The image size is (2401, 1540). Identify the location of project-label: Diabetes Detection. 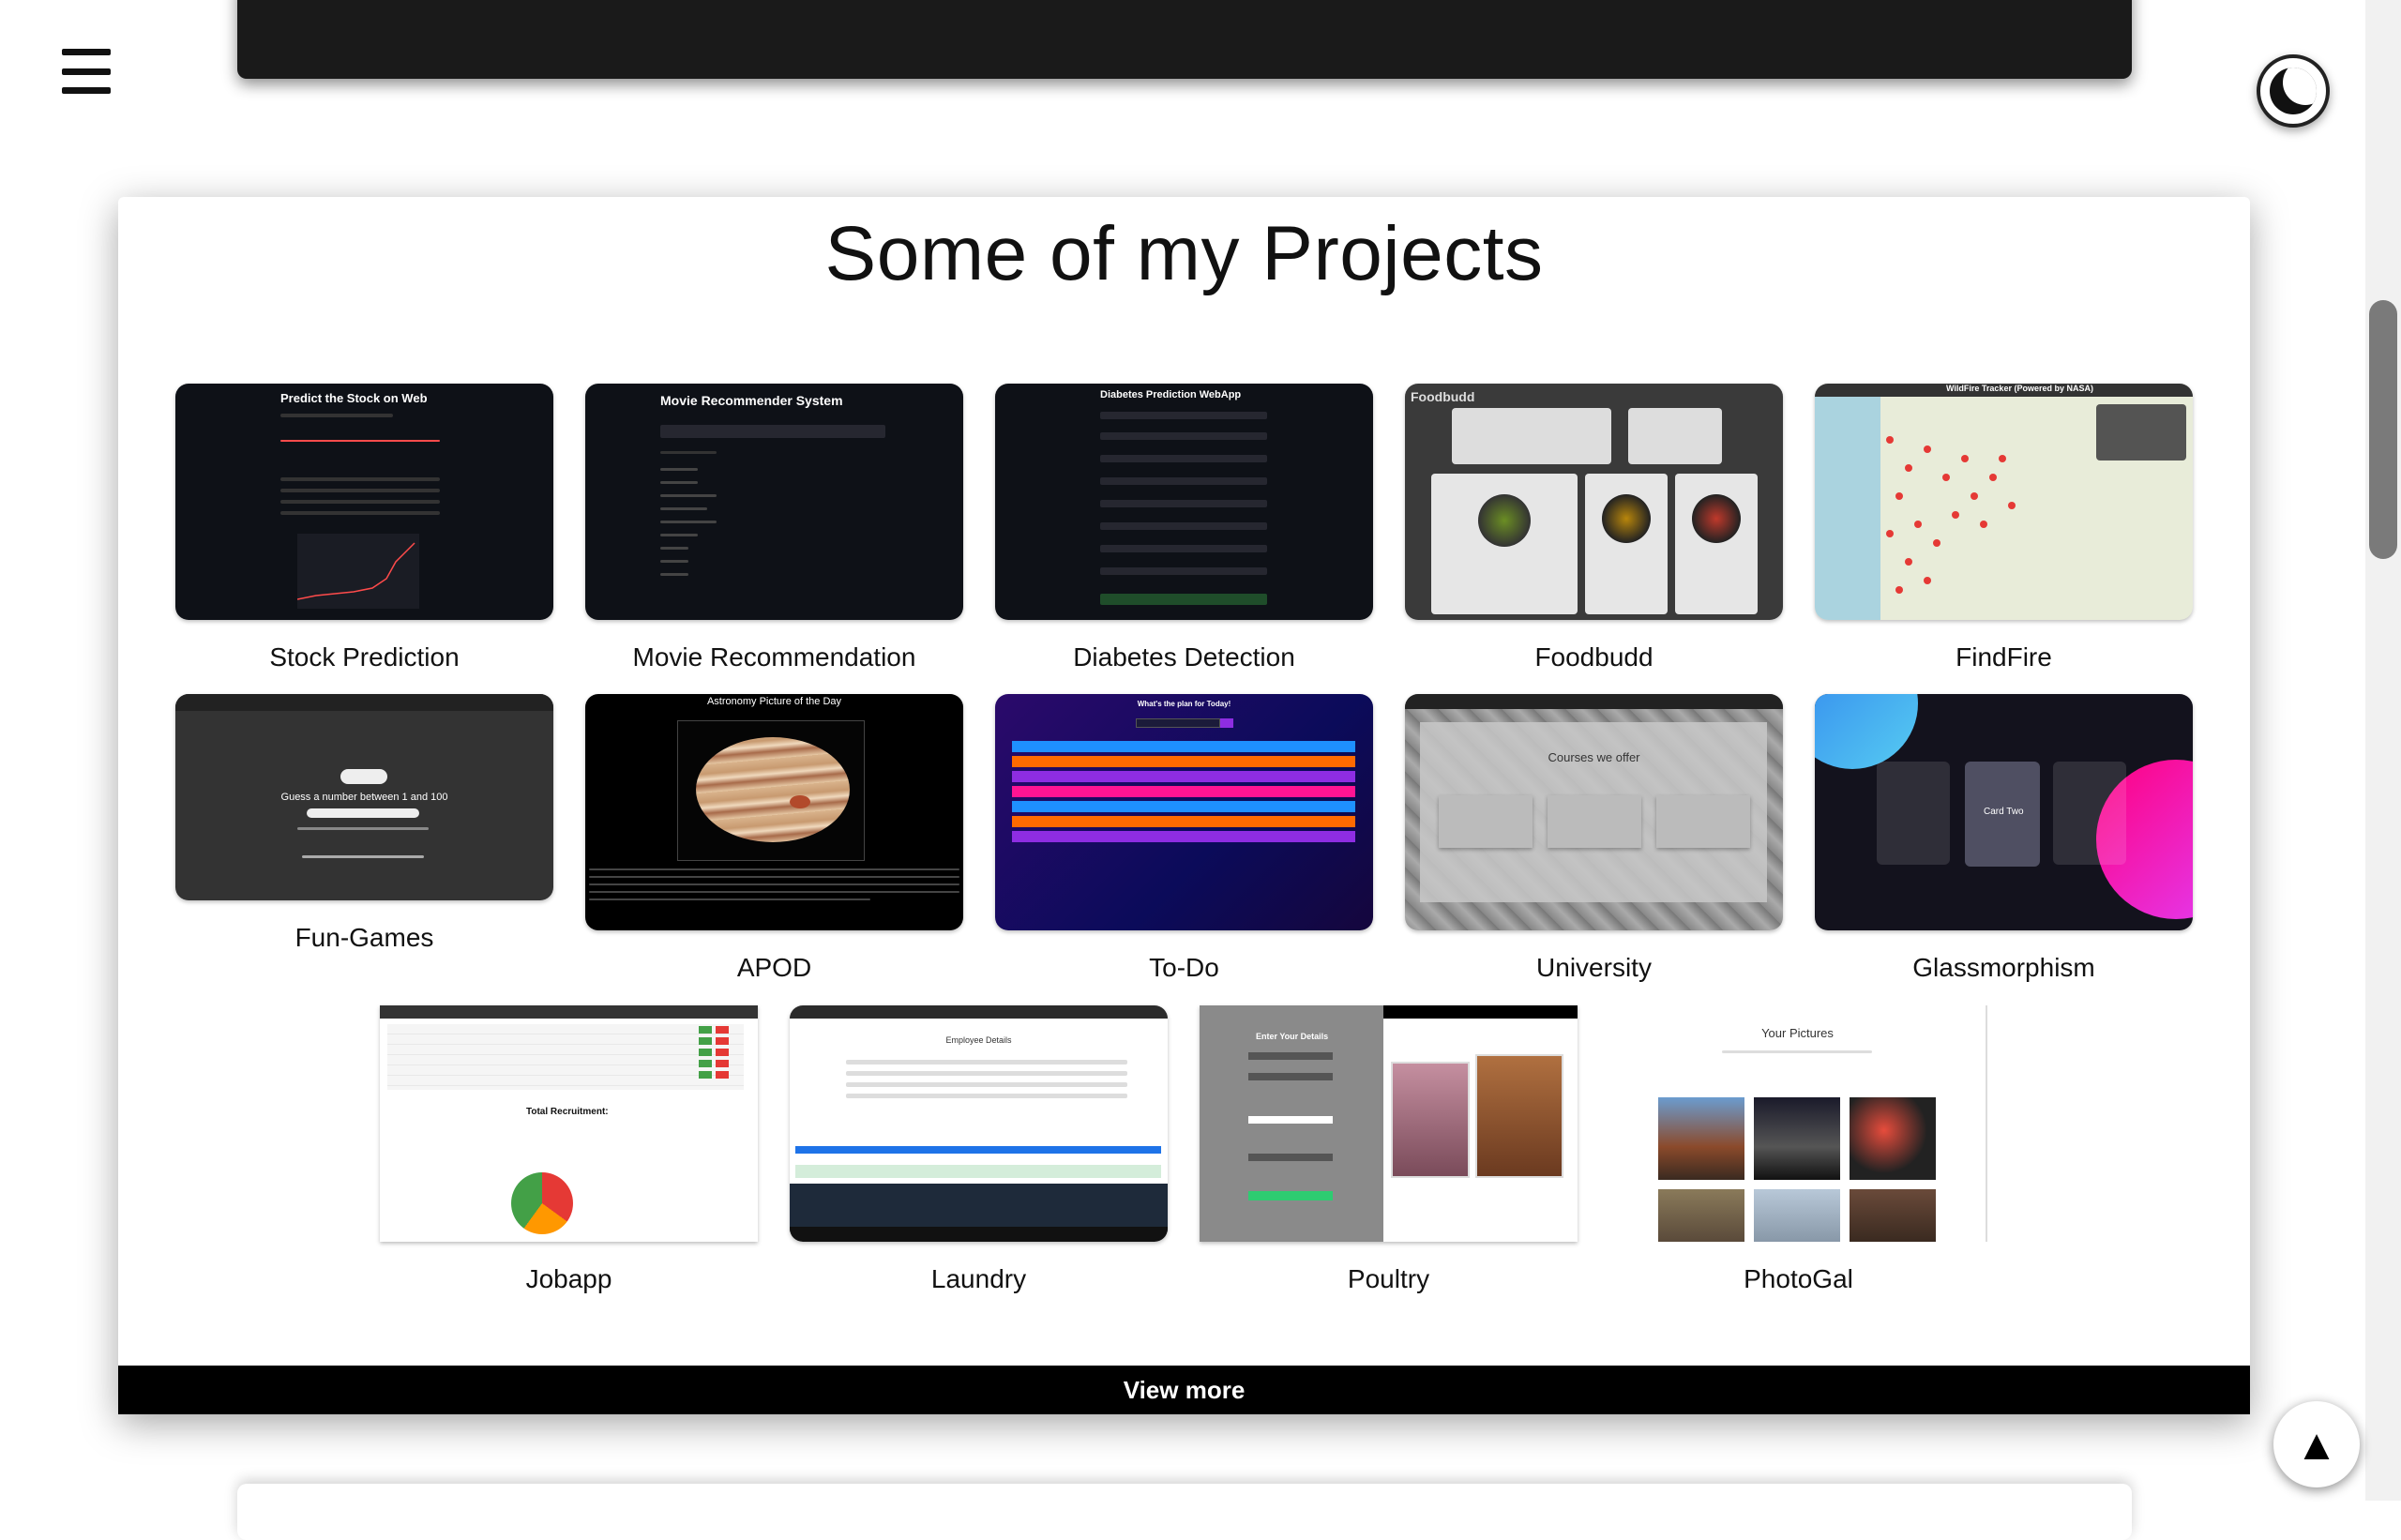
(1184, 657).